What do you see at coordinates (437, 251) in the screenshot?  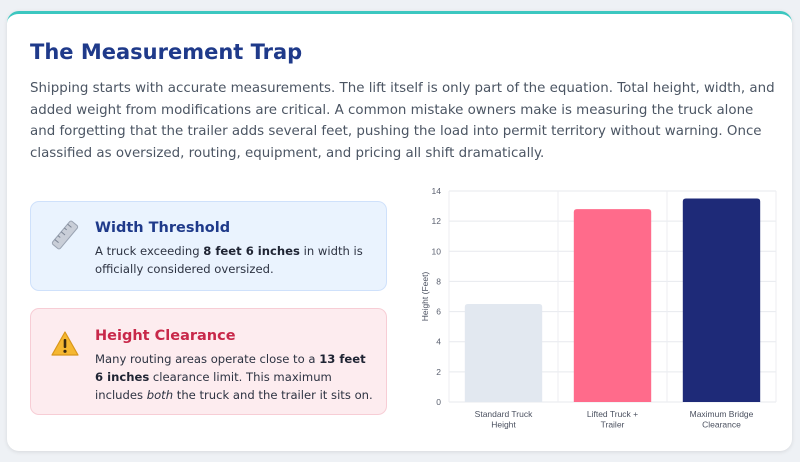 I see `y-tick-label: 10` at bounding box center [437, 251].